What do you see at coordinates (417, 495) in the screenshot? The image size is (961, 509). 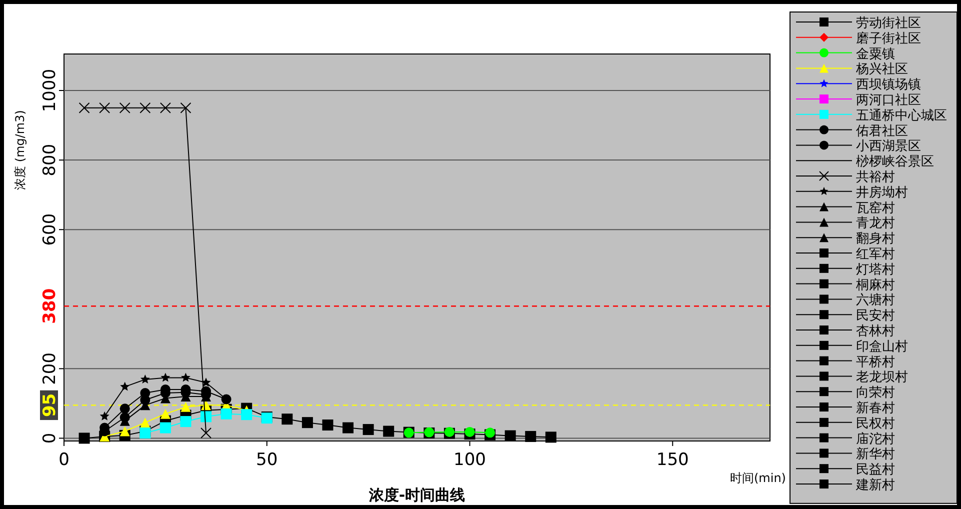 I see `text: 浓度-时间曲线` at bounding box center [417, 495].